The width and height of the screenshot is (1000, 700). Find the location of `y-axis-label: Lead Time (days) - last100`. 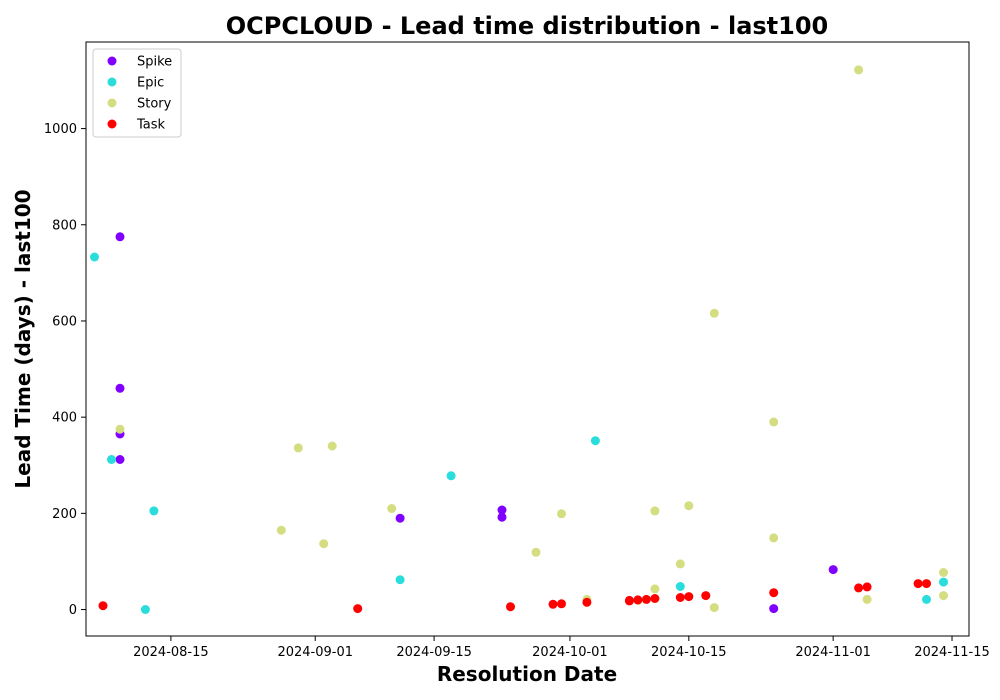

y-axis-label: Lead Time (days) - last100 is located at coordinates (23, 338).